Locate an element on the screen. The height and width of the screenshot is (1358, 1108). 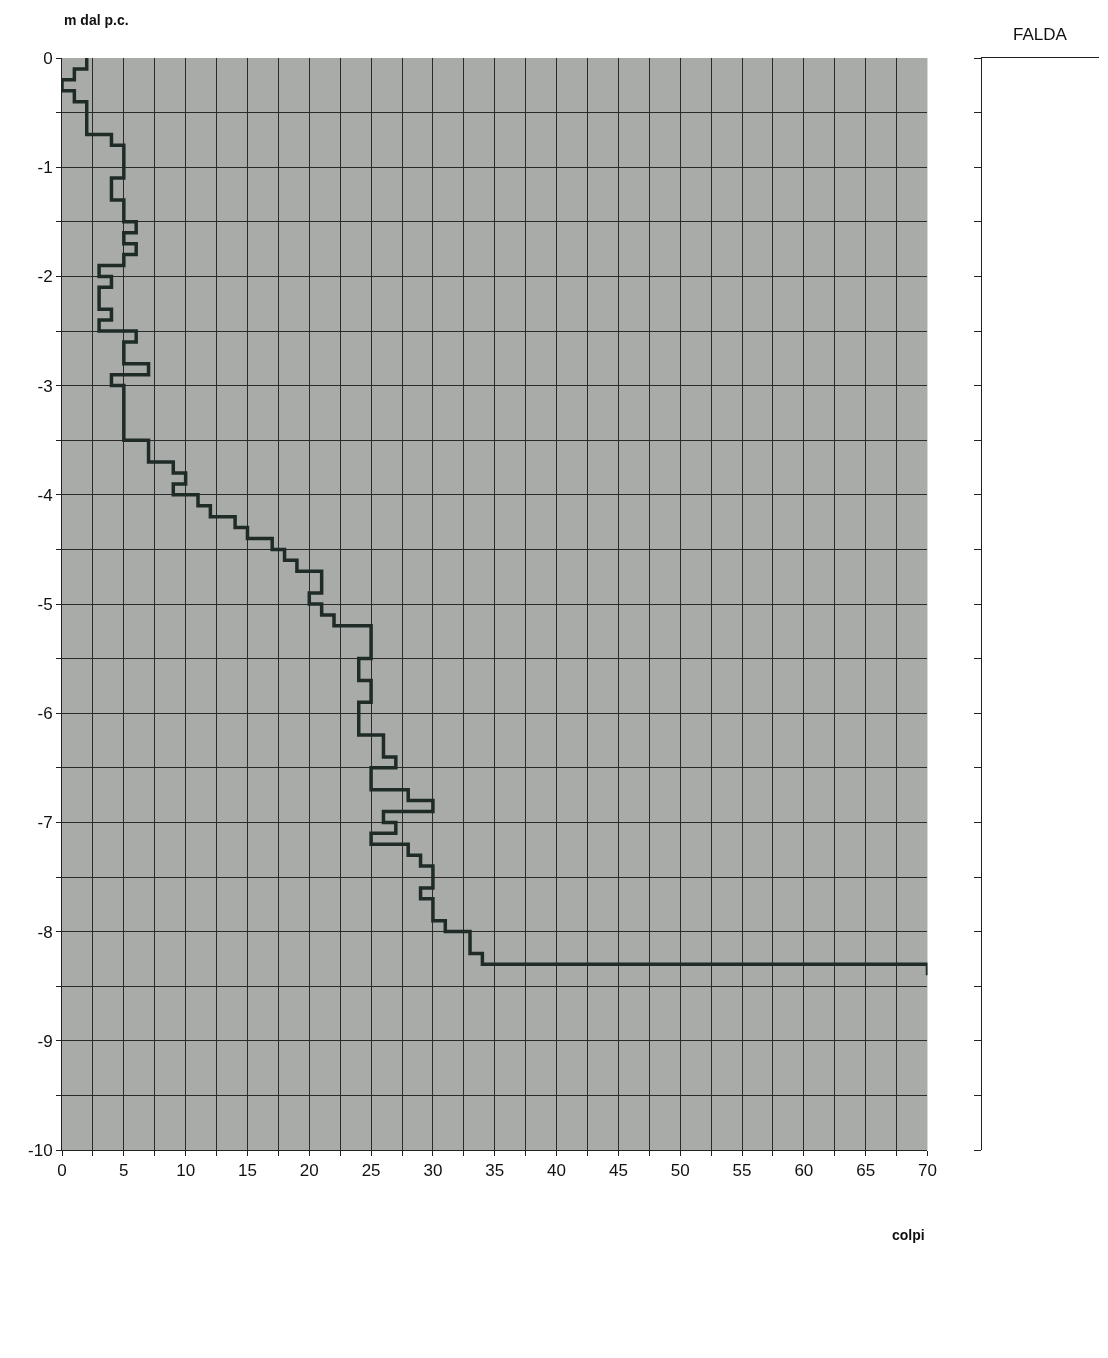
y-tick-label: -2 is located at coordinates (45, 277).